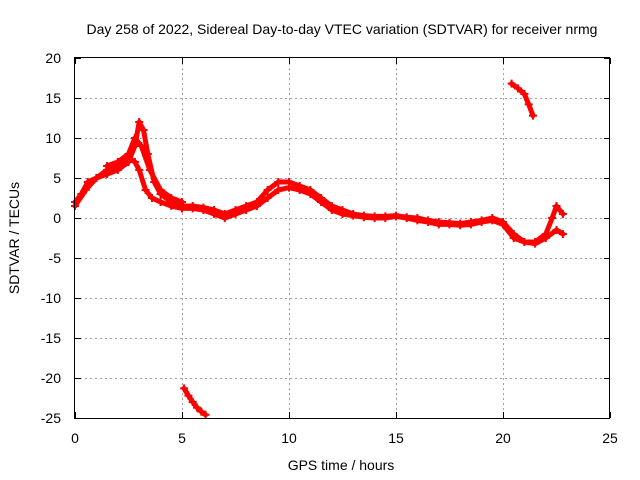  I want to click on series-upper-fragment, so click(522, 99).